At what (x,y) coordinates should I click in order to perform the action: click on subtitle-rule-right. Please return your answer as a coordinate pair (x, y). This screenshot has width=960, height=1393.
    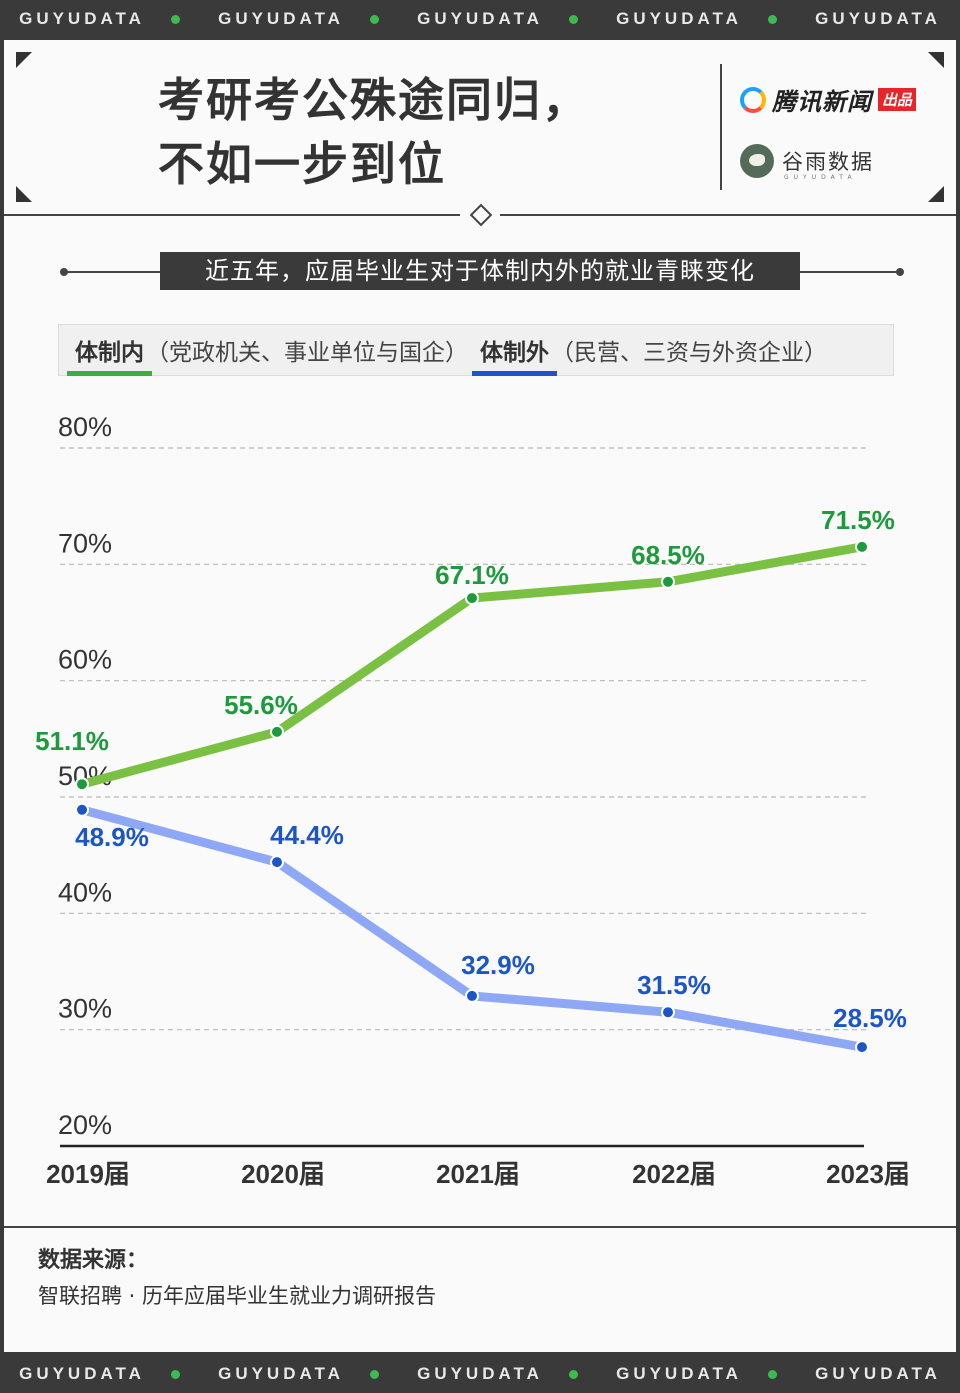
    Looking at the image, I should click on (850, 272).